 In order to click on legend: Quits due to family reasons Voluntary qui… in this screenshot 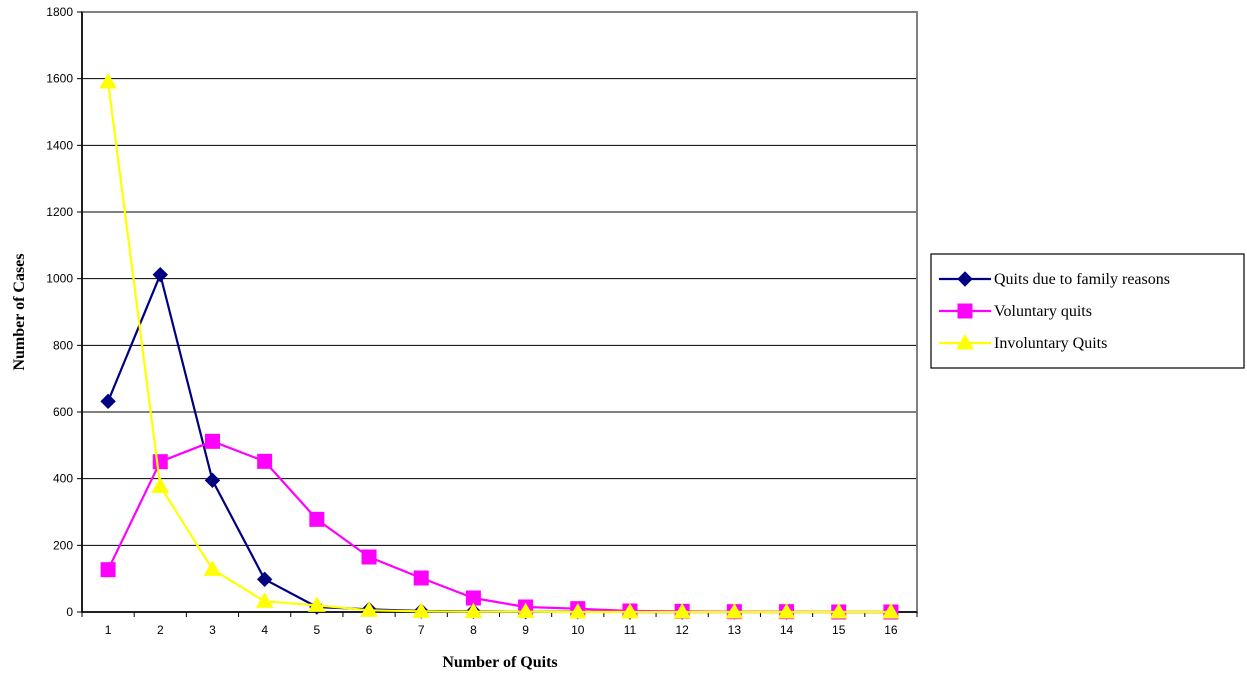, I will do `click(1087, 311)`.